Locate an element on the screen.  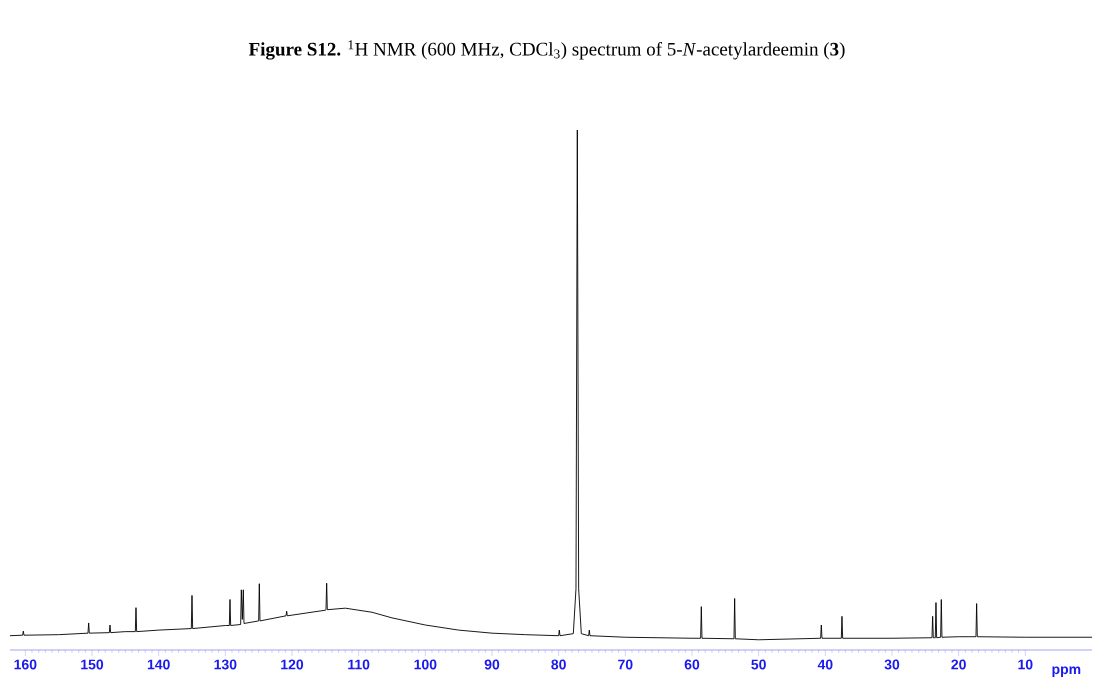
x-tick-label: 50 is located at coordinates (758, 664).